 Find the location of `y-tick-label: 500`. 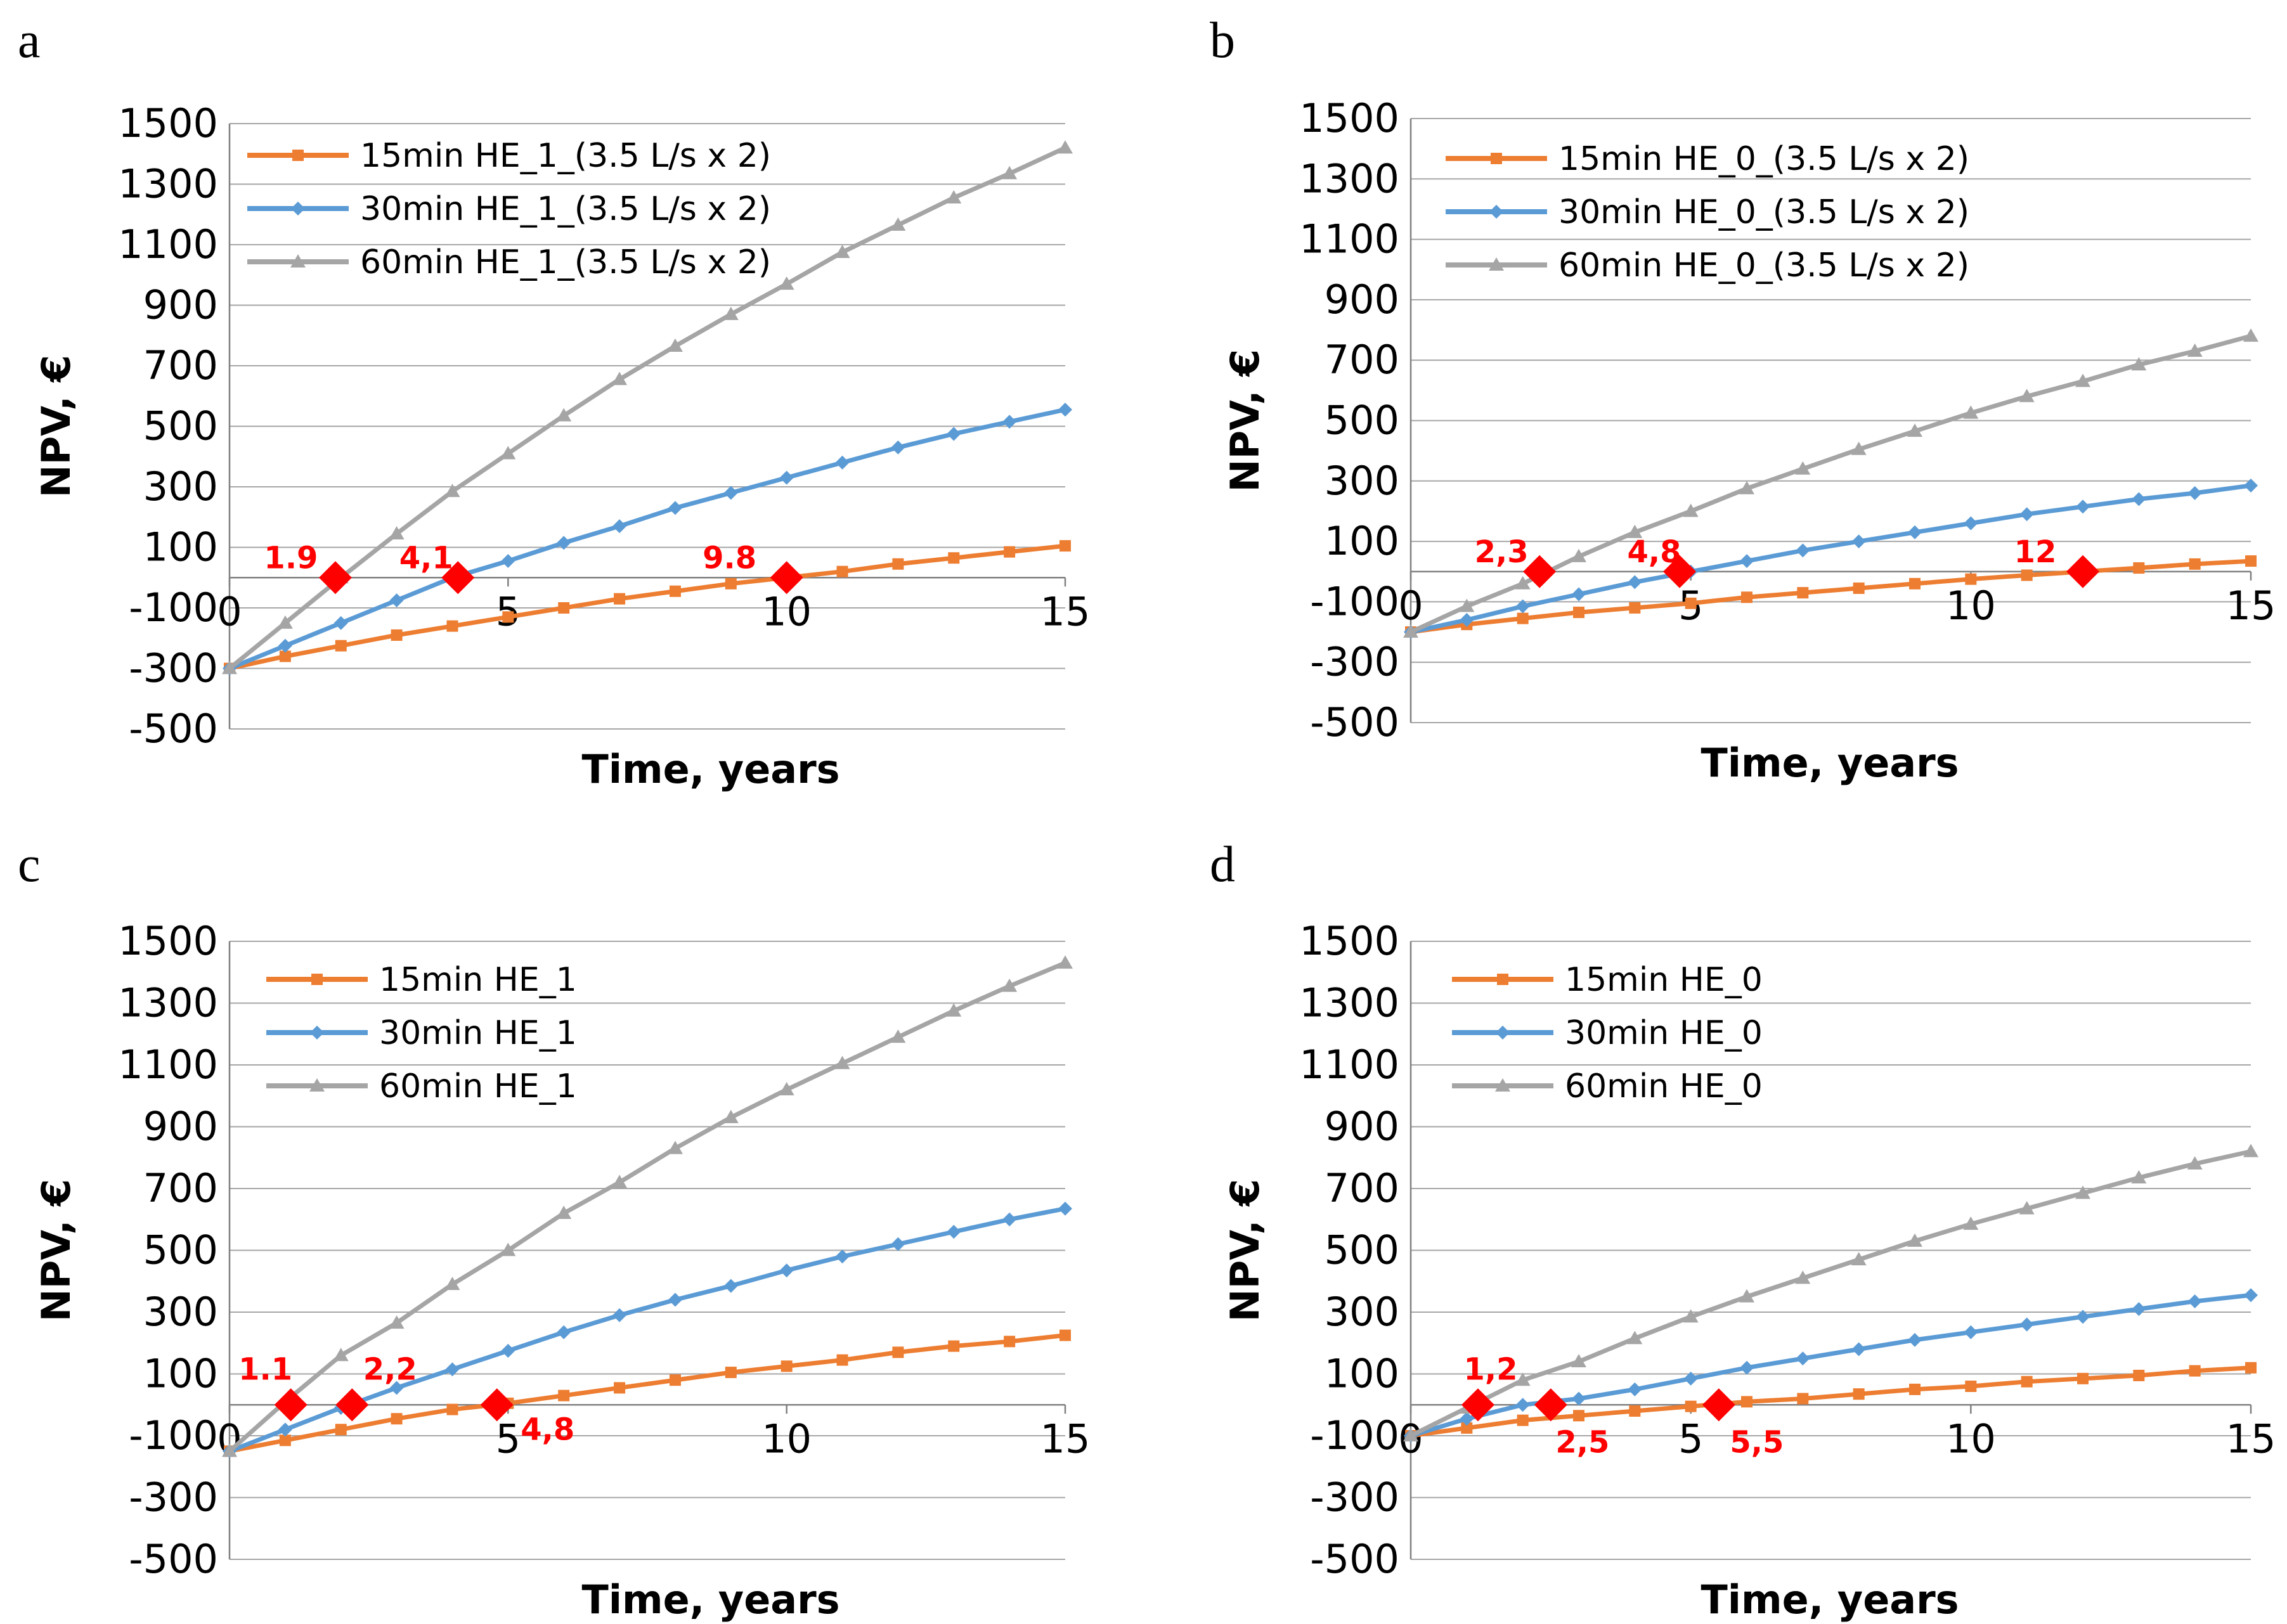

y-tick-label: 500 is located at coordinates (1362, 1250).